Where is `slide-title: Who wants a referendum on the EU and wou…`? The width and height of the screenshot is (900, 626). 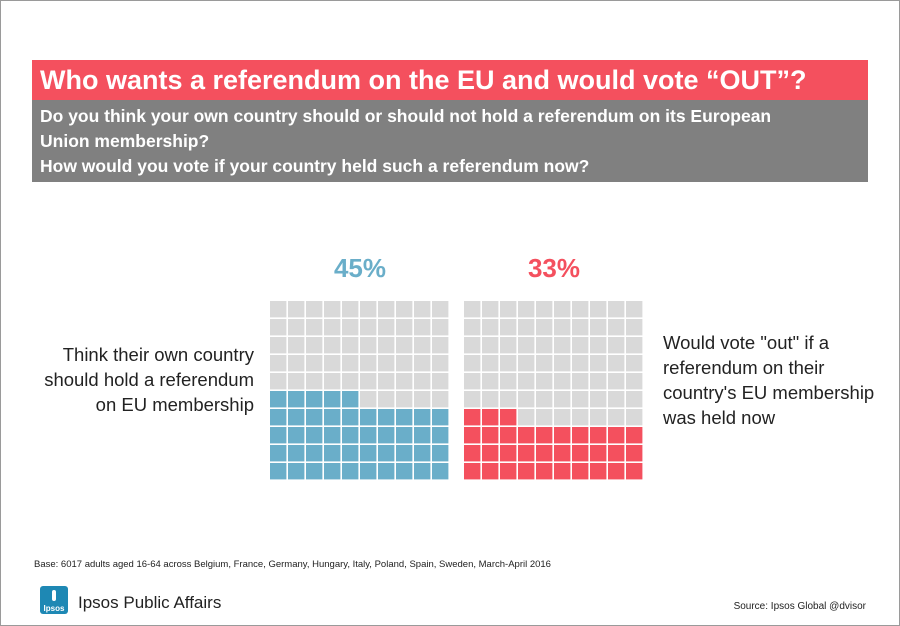 slide-title: Who wants a referendum on the EU and wou… is located at coordinates (450, 80).